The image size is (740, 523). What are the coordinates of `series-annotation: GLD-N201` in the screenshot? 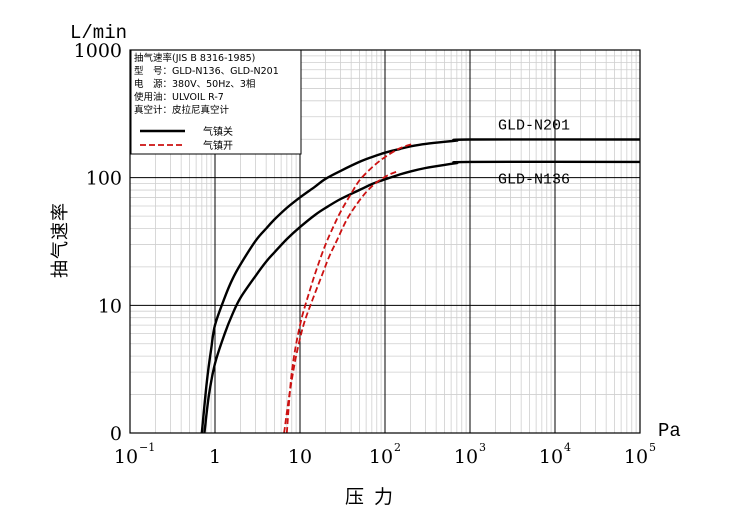 It's located at (534, 126).